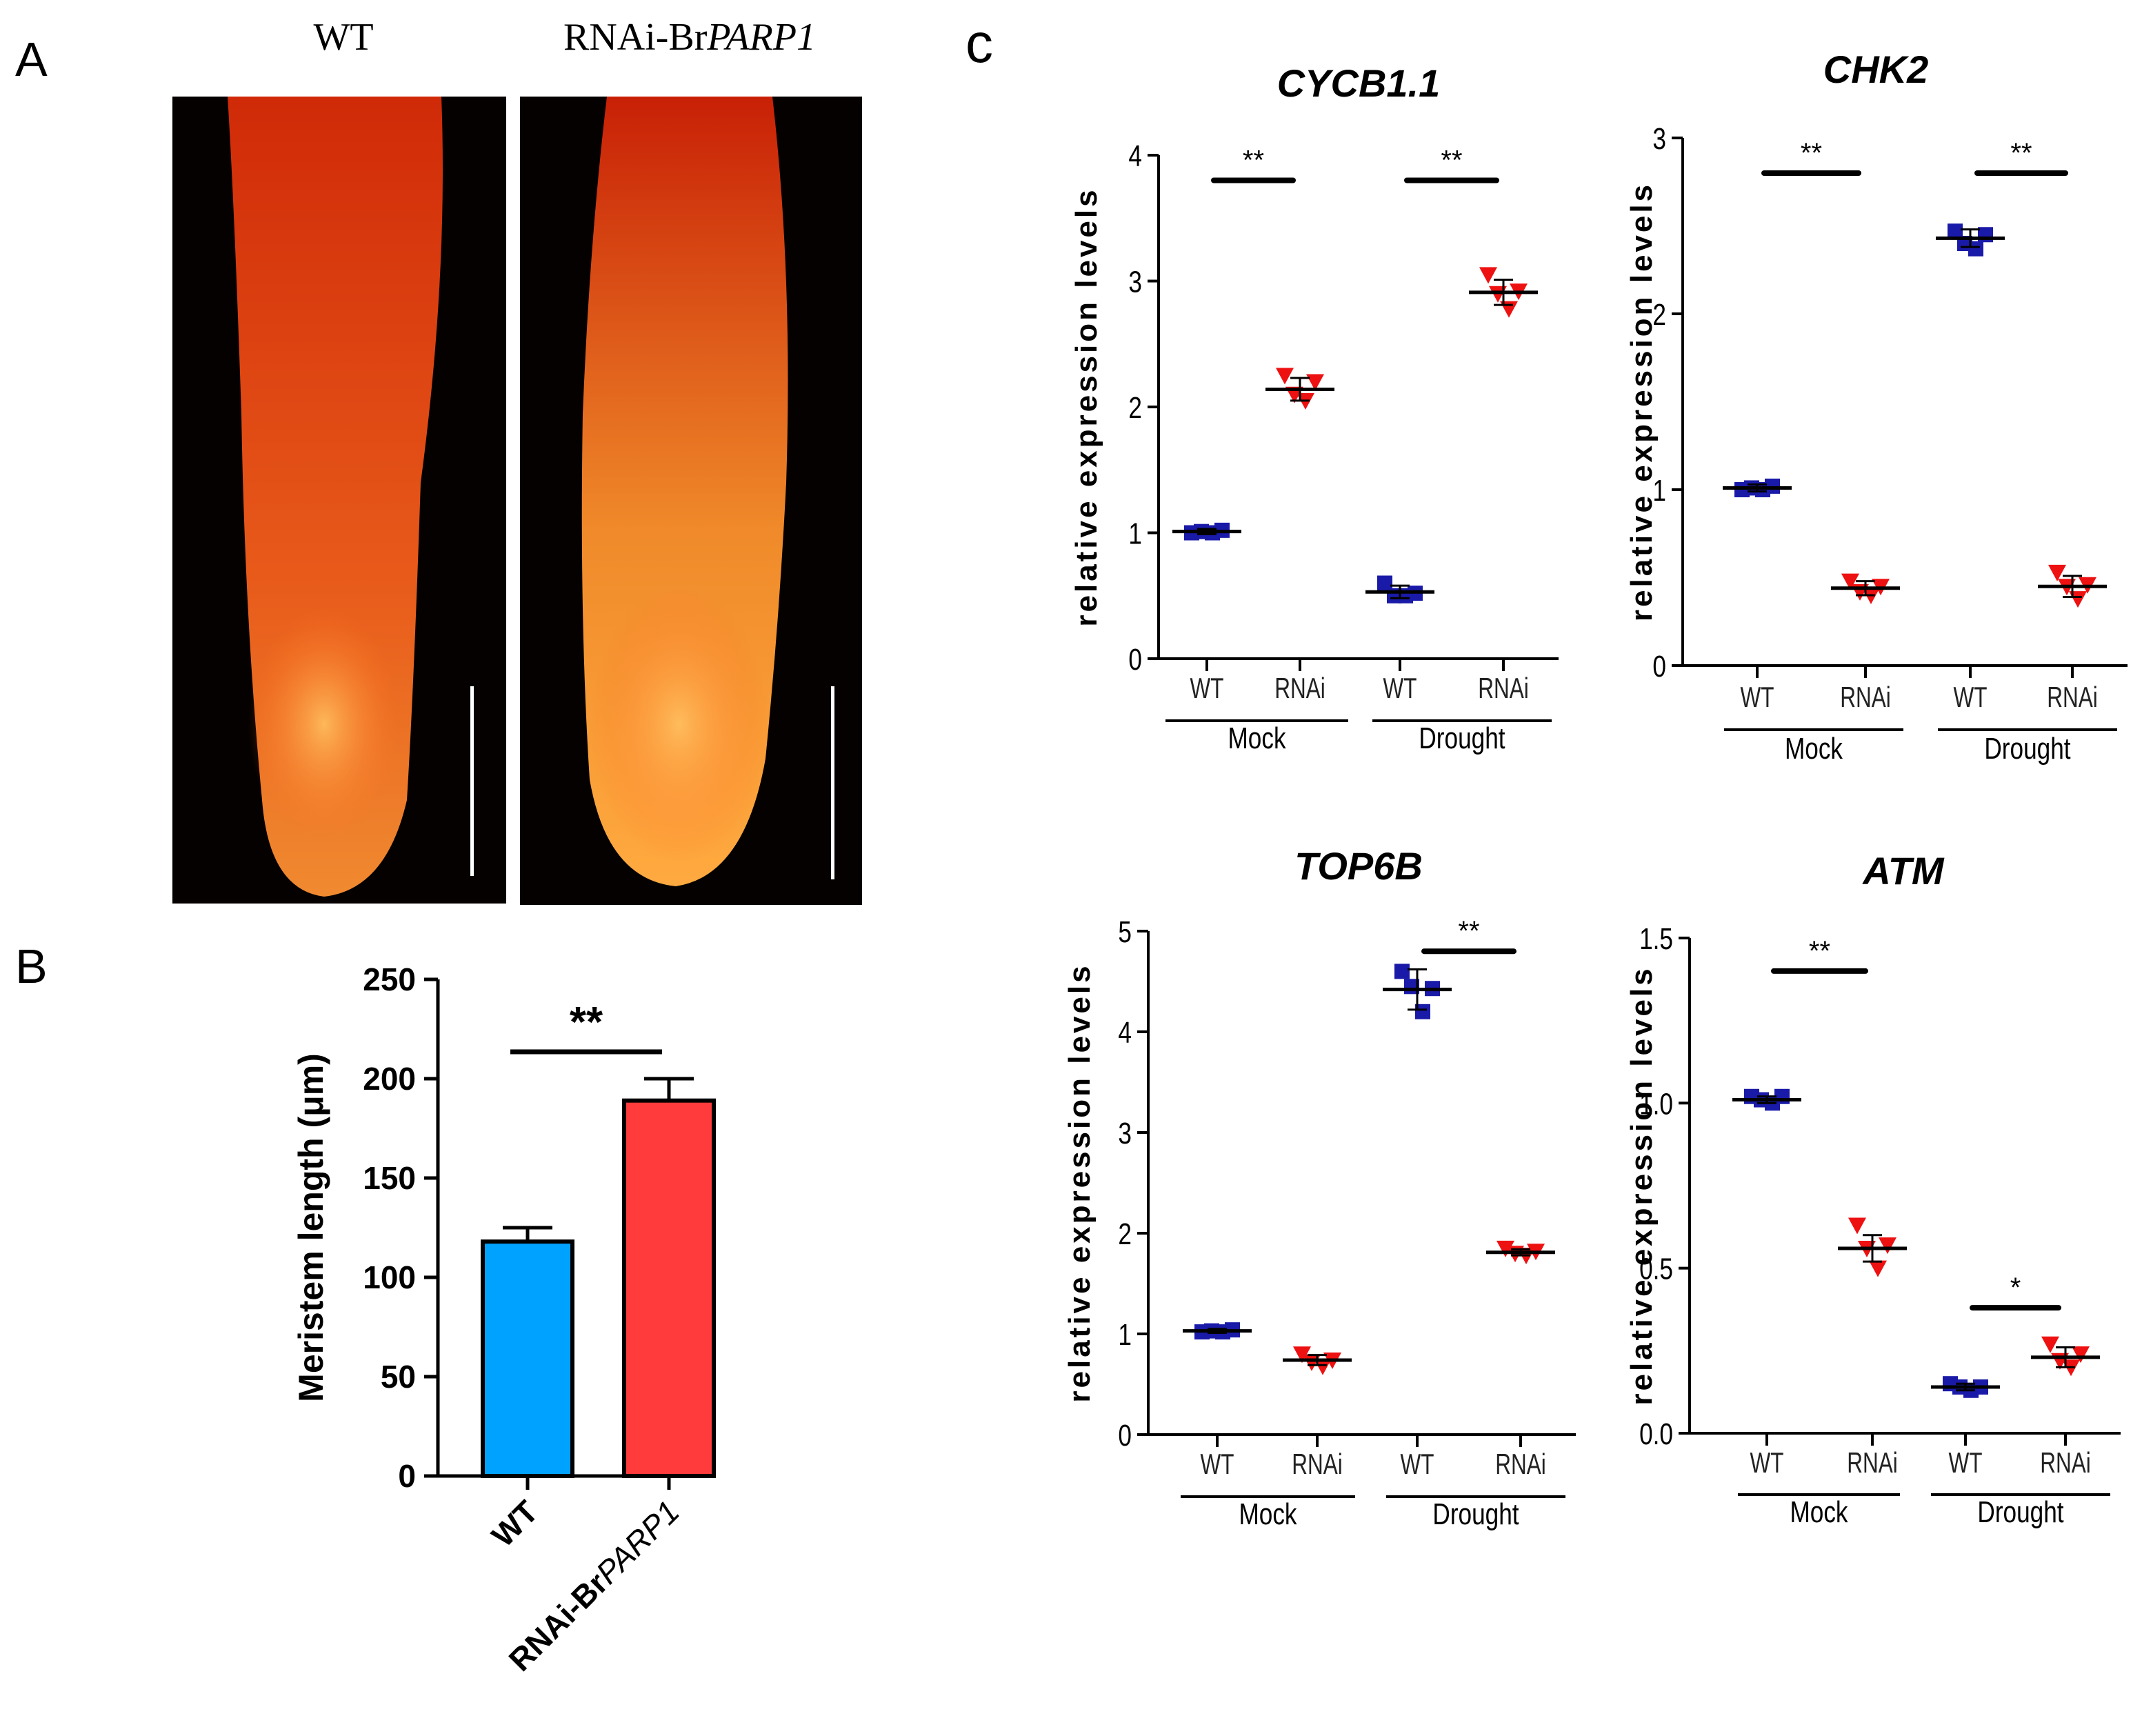 Image resolution: width=2142 pixels, height=1736 pixels. Describe the element at coordinates (558, 1621) in the screenshot. I see `x-category-label-rnai-prefix: RNAi-Br` at that location.